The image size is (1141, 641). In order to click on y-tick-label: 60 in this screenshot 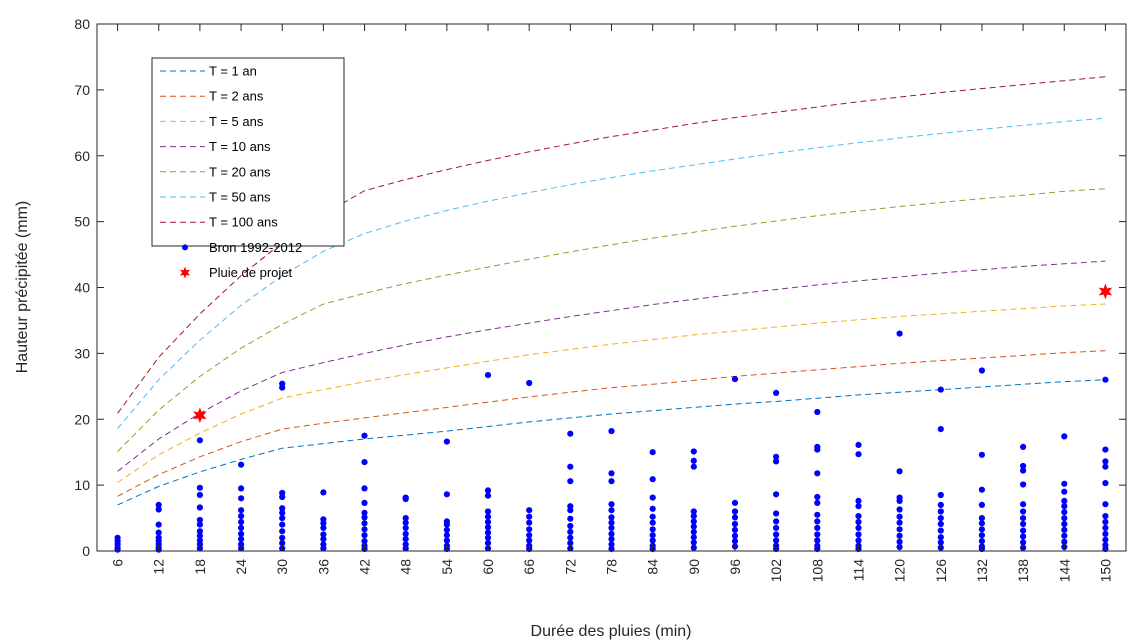, I will do `click(82, 156)`.